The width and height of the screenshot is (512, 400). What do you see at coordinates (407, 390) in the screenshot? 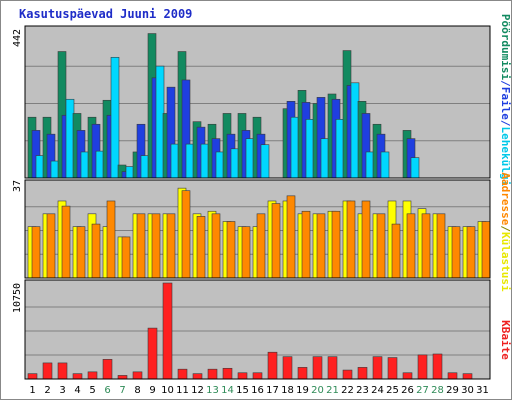
I see `x-tick-label-26: 26` at bounding box center [407, 390].